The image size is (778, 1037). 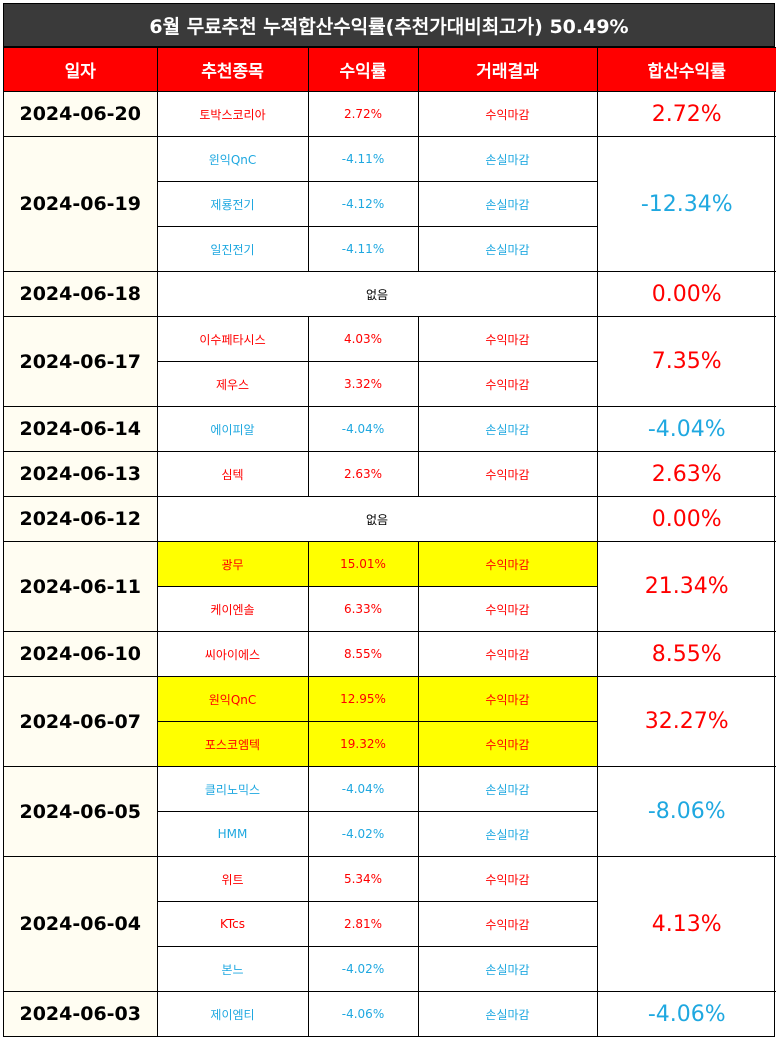 What do you see at coordinates (81, 294) in the screenshot?
I see `date-cell: 2024-06-18` at bounding box center [81, 294].